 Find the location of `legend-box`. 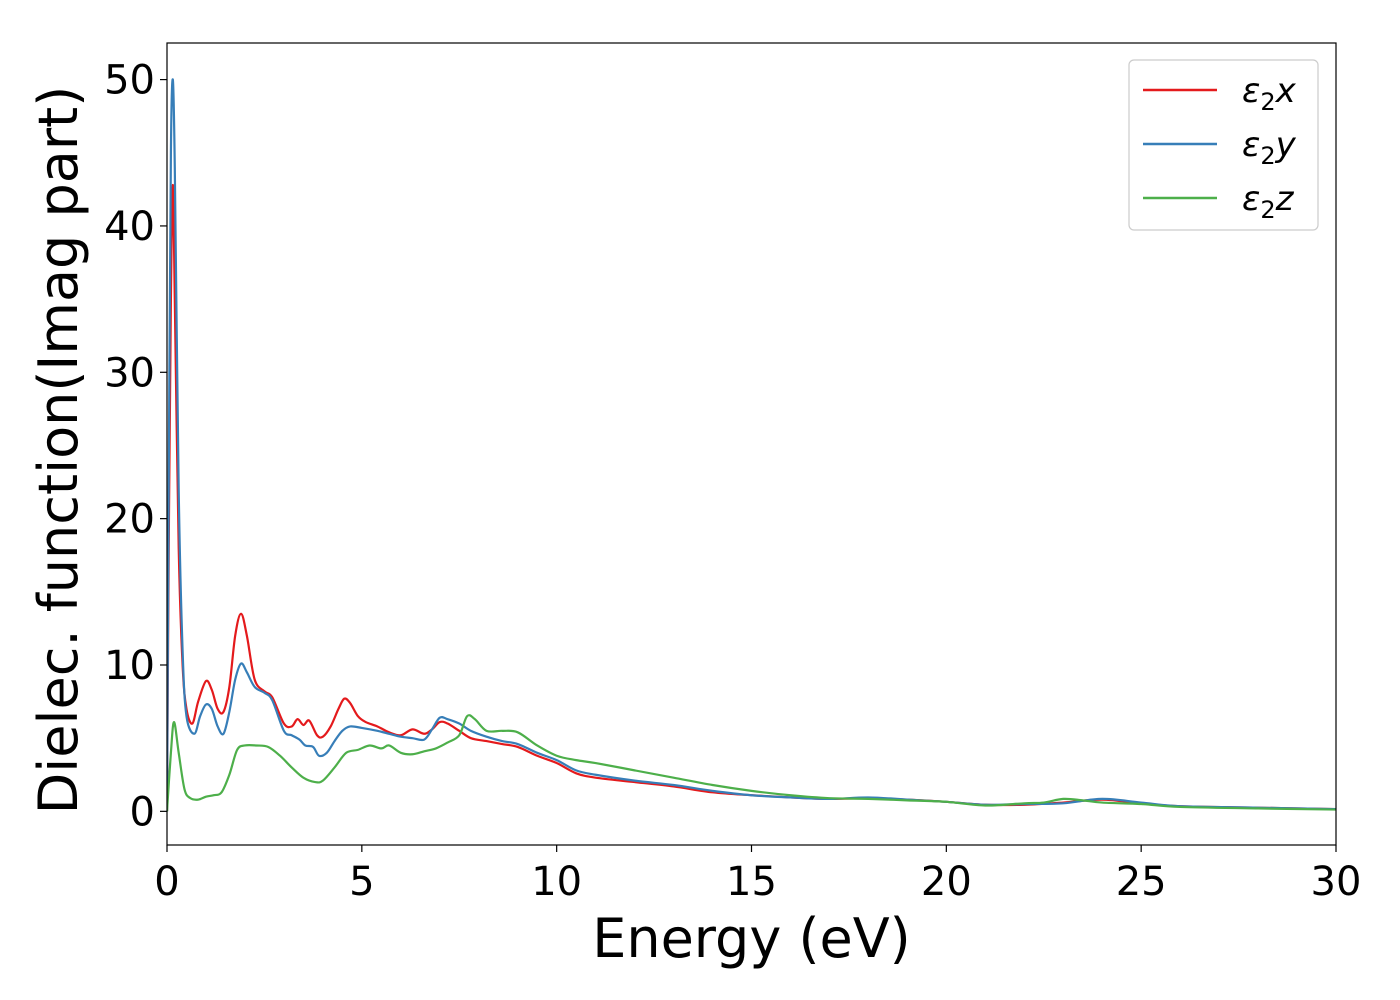

legend-box is located at coordinates (1223, 145).